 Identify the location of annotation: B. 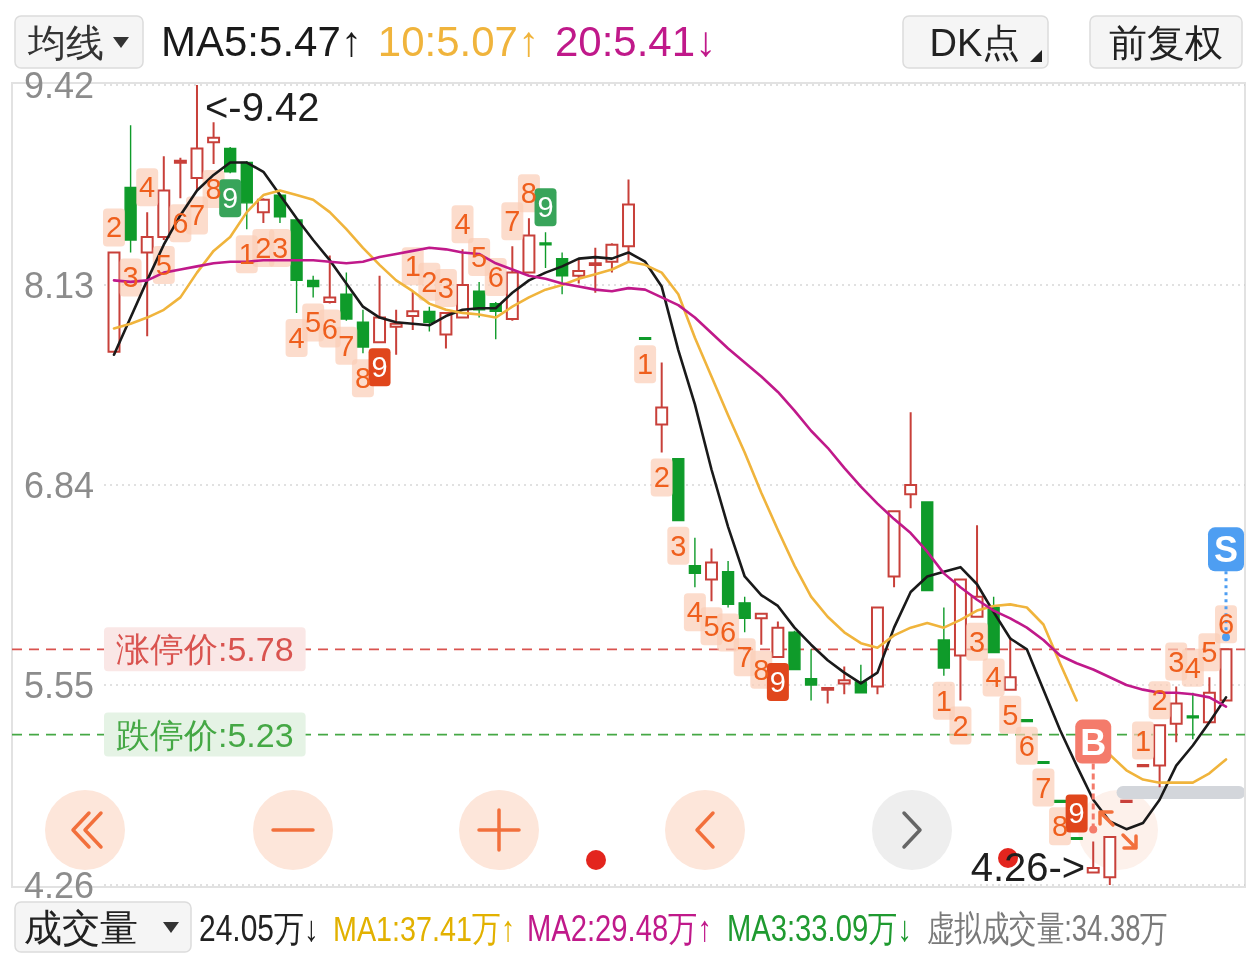
(1093, 742).